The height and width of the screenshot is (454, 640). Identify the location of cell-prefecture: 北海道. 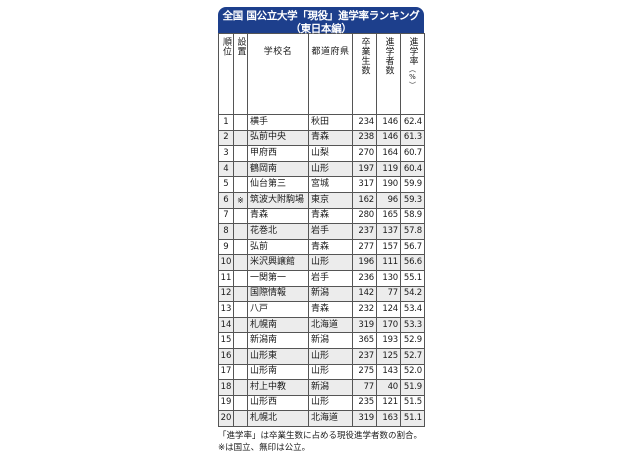
(330, 325).